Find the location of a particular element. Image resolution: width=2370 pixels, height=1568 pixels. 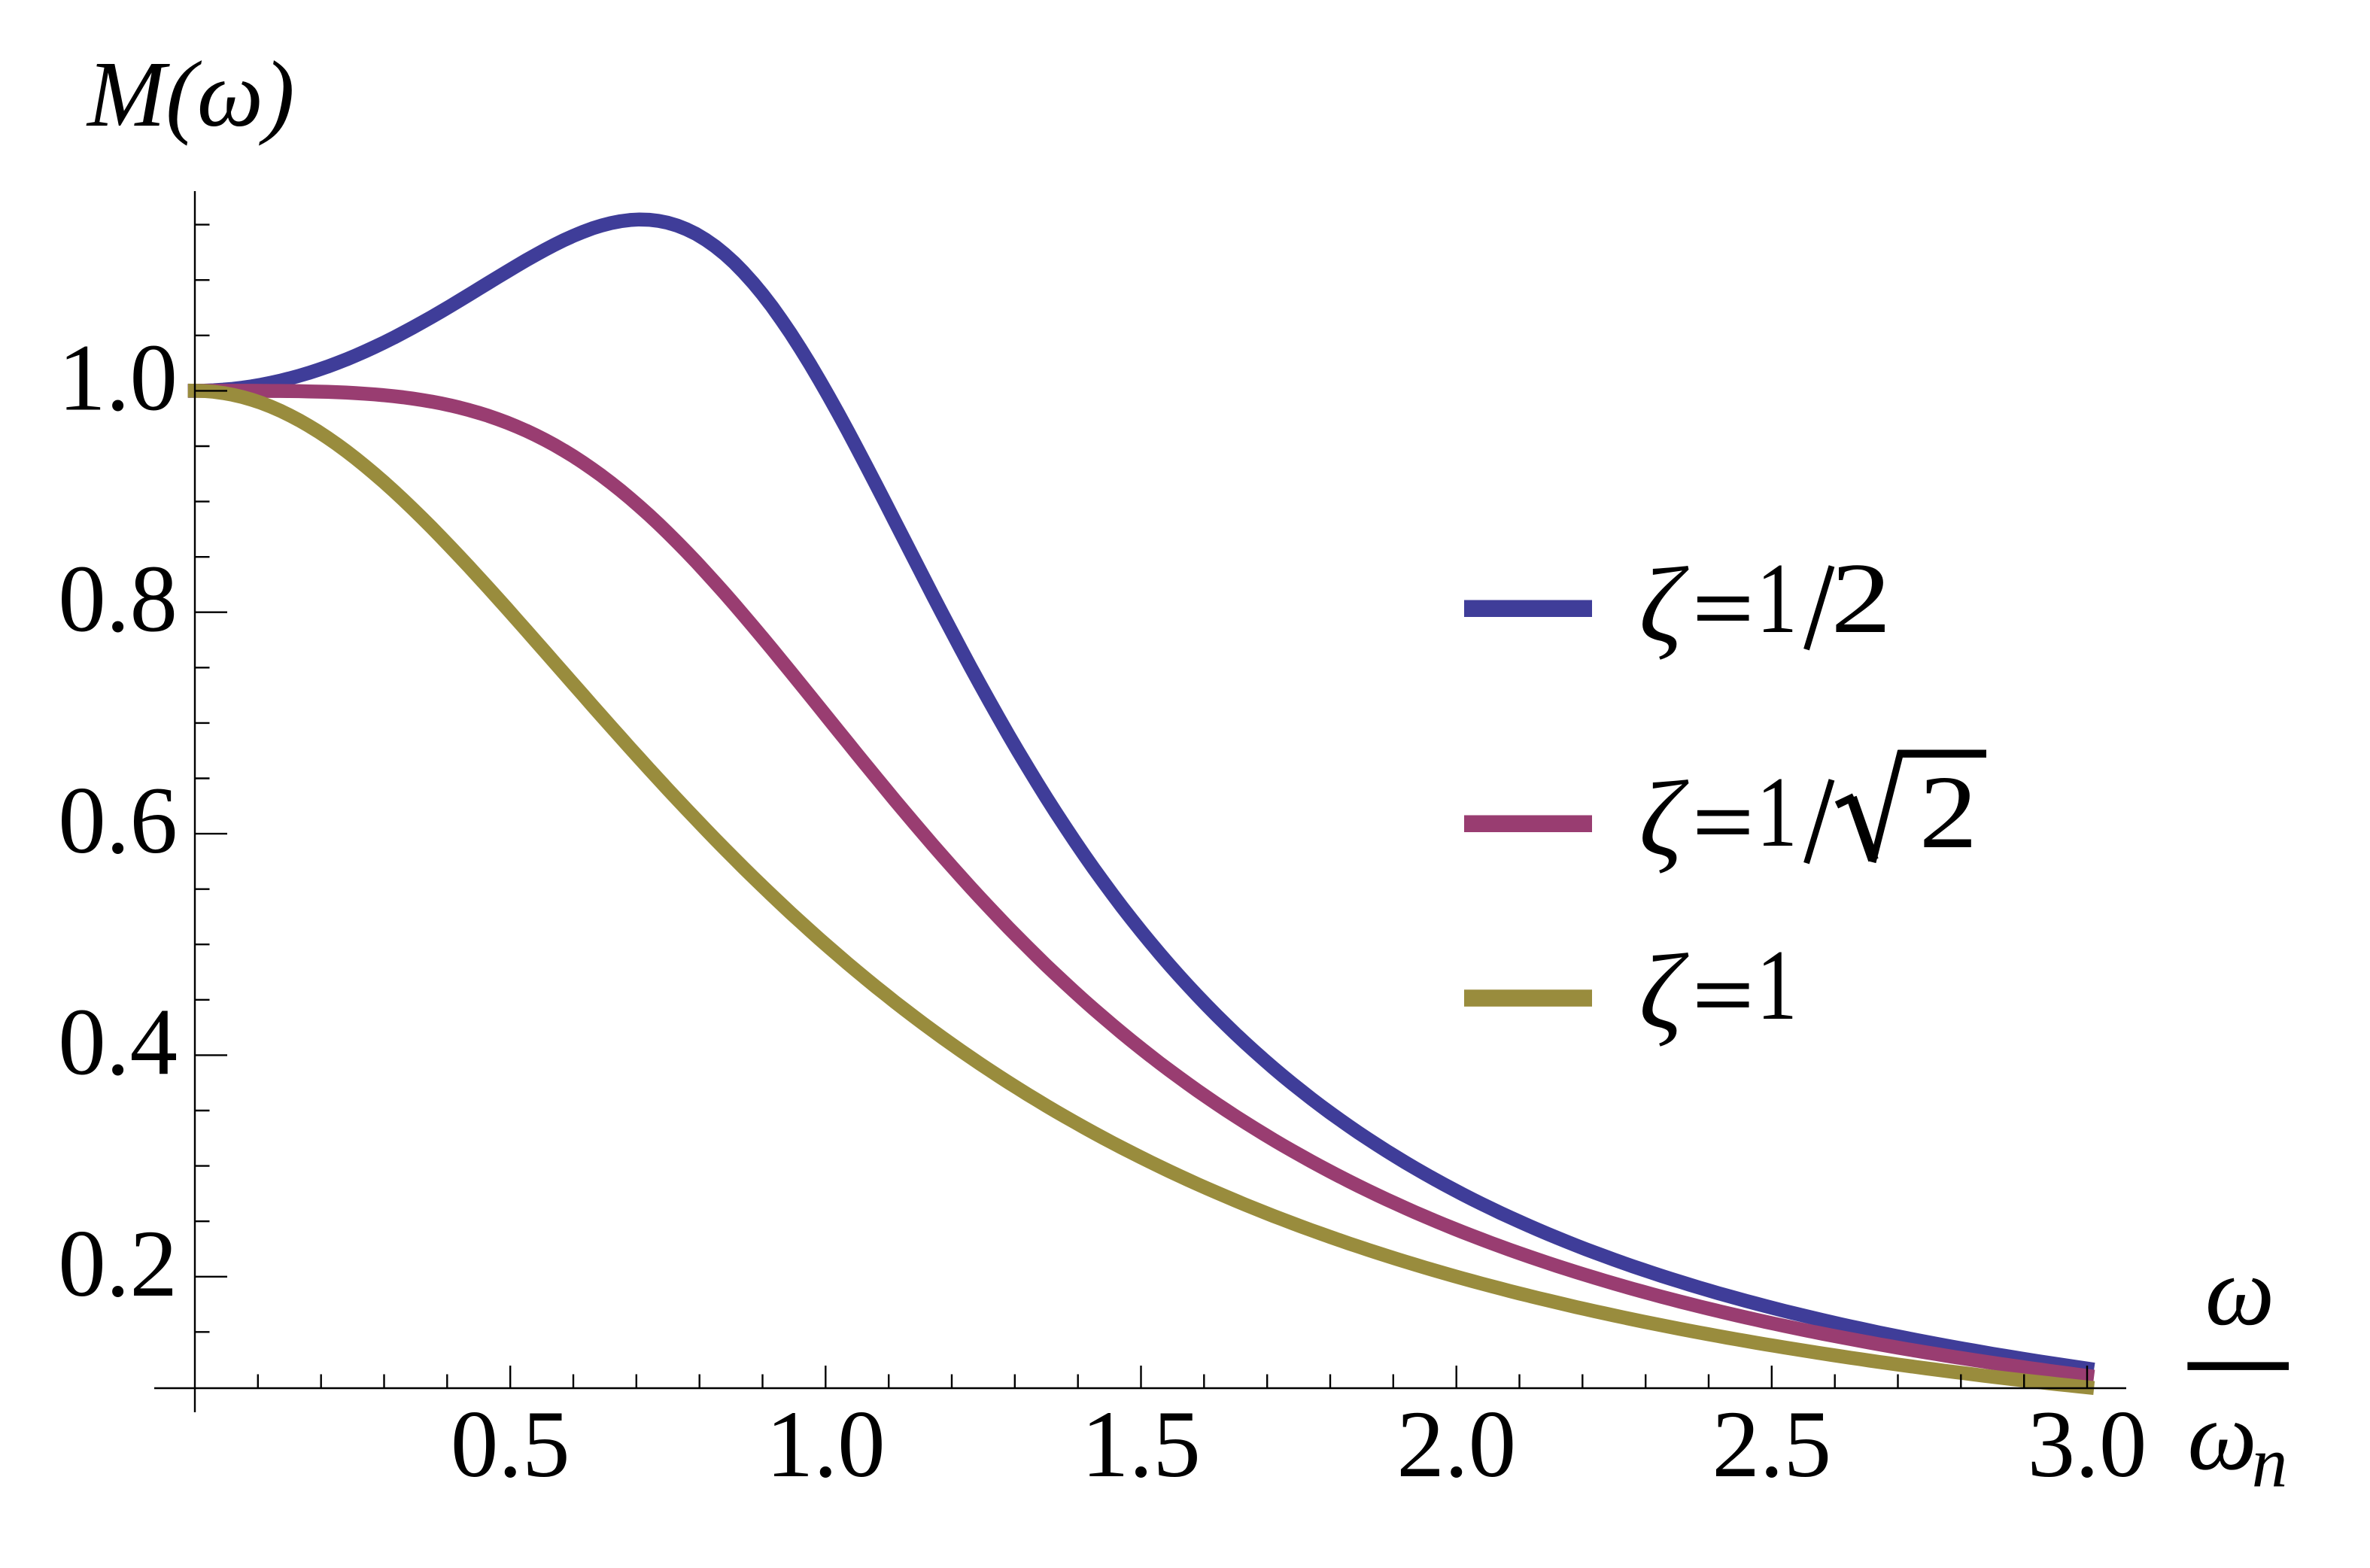

svg-text: 1.5 is located at coordinates (1141, 1444).